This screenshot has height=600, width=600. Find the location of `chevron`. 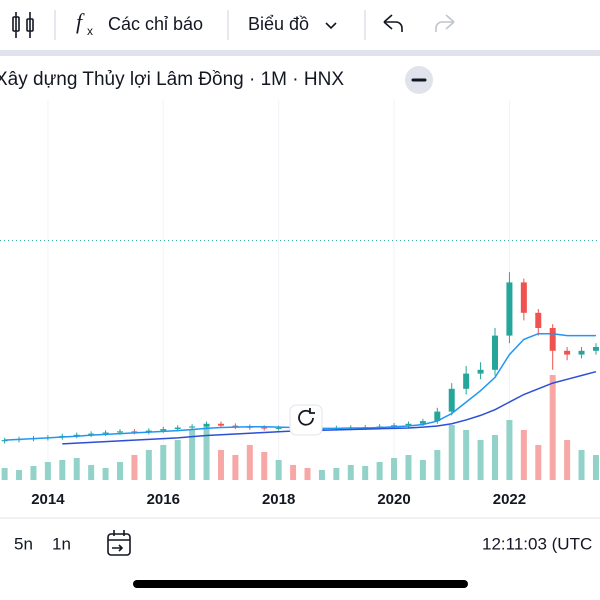

chevron is located at coordinates (331, 26).